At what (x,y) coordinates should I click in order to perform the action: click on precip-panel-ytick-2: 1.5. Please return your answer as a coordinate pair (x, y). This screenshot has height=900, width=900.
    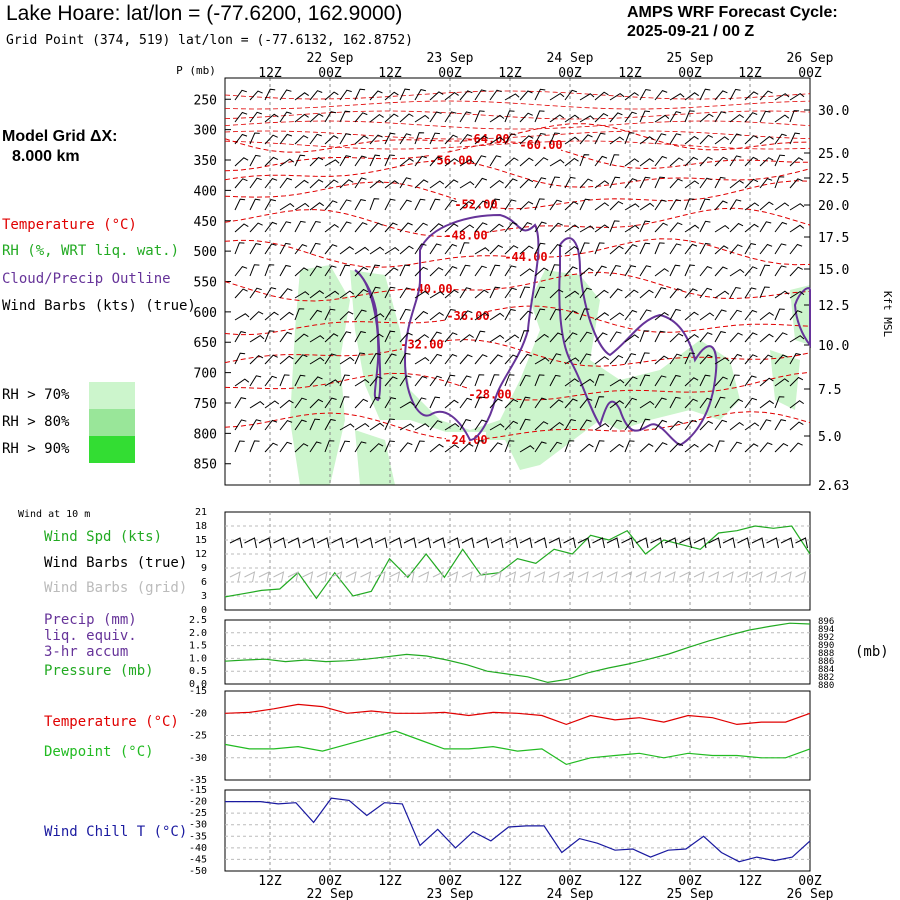
    Looking at the image, I should click on (198, 646).